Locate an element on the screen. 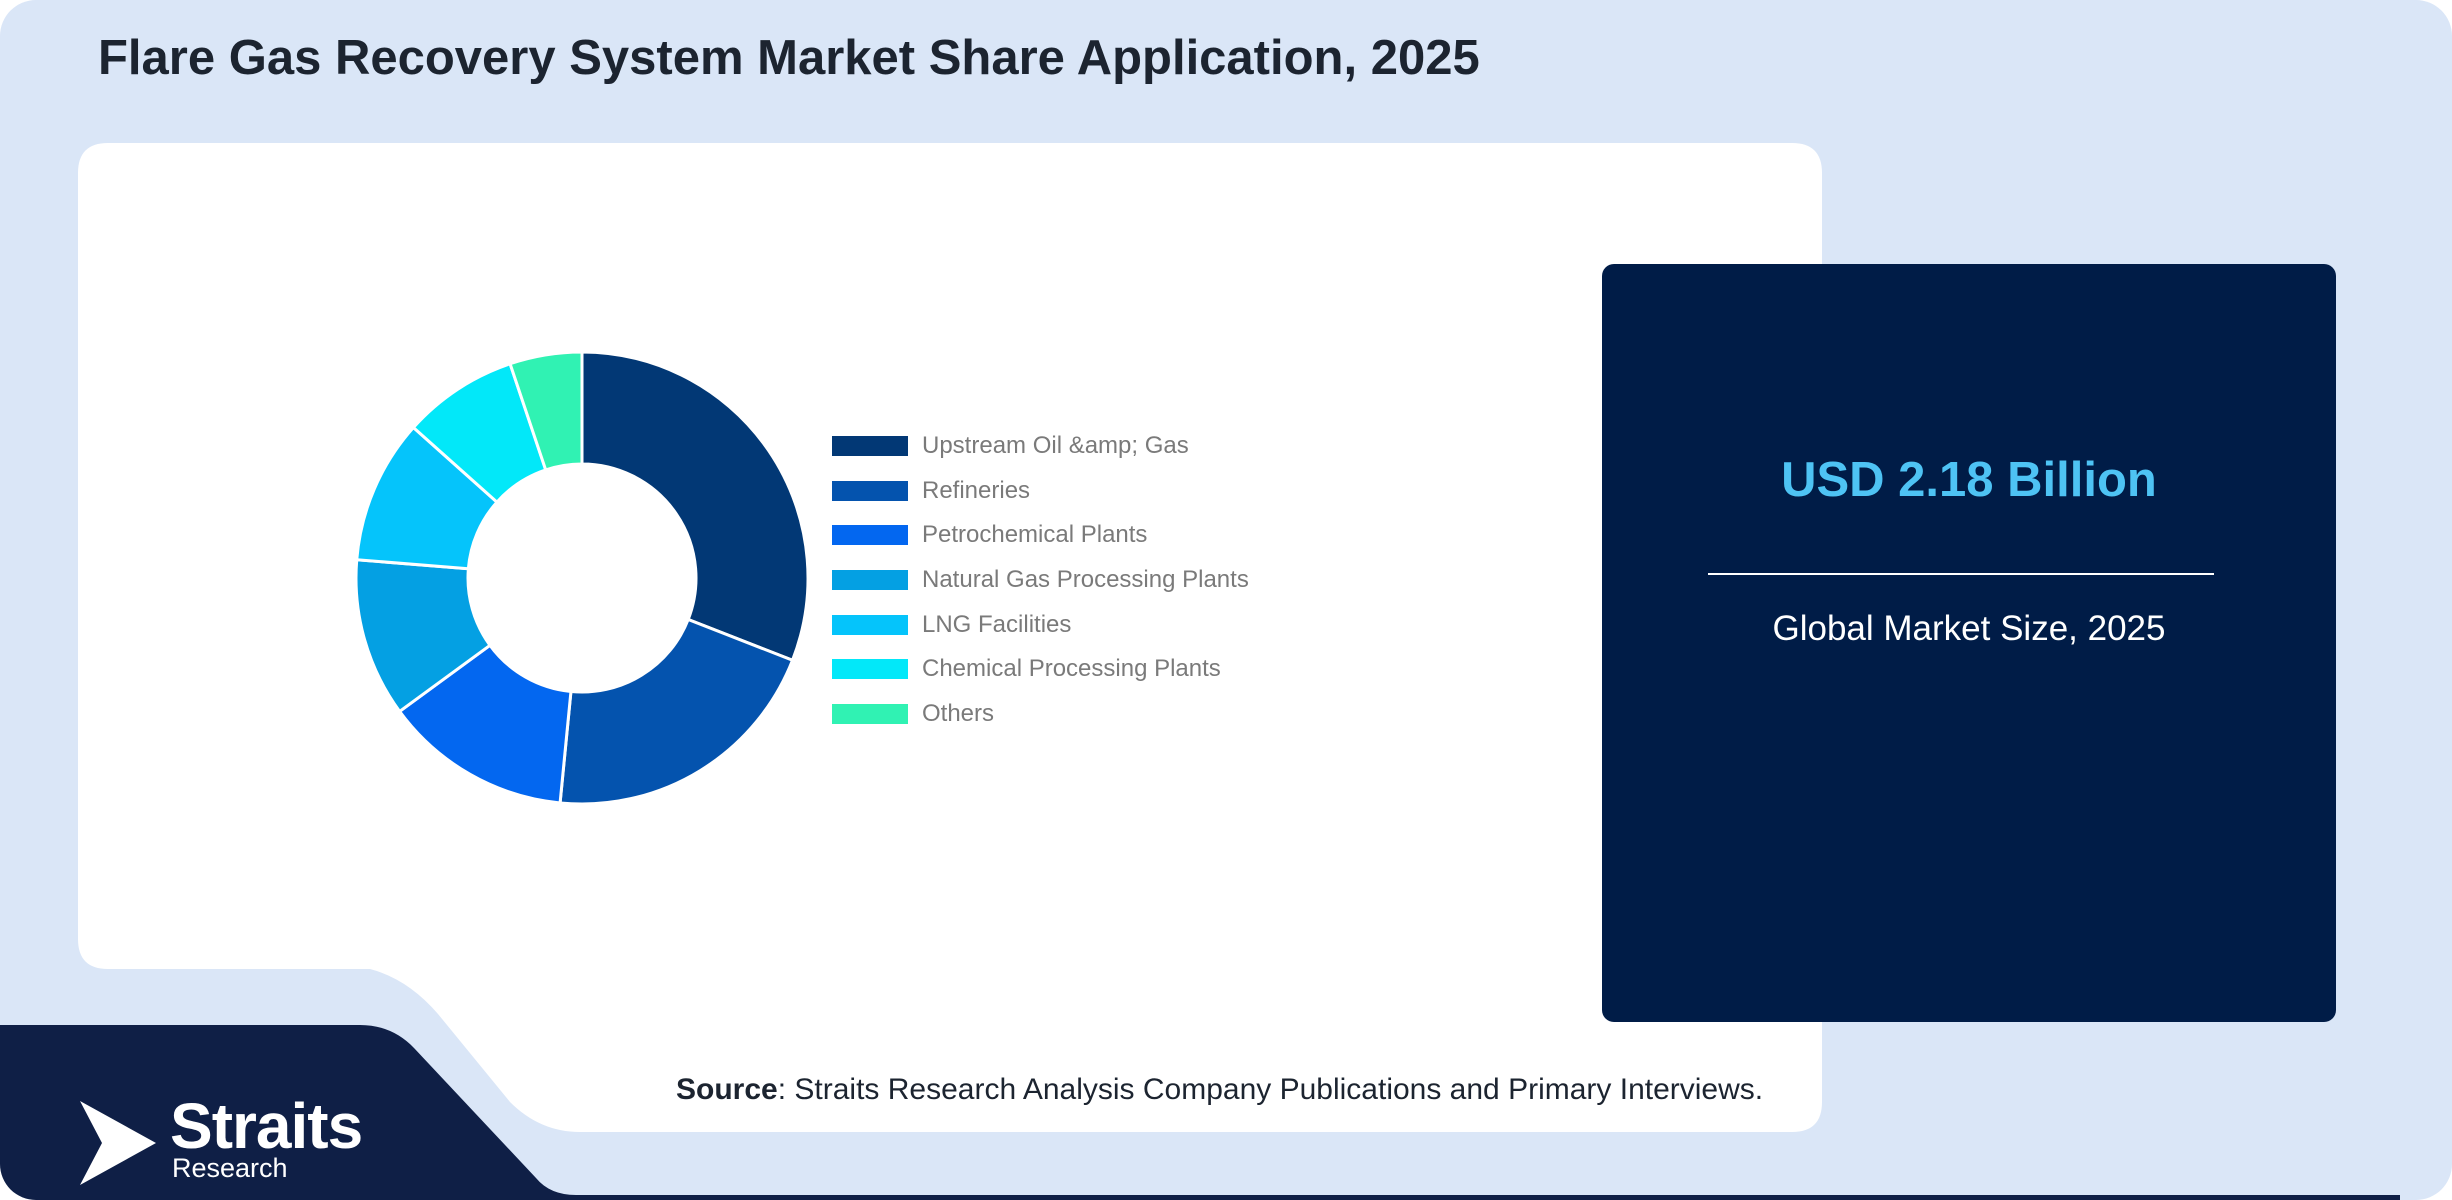 This screenshot has height=1200, width=2452. logo-subtitle: Research is located at coordinates (230, 1168).